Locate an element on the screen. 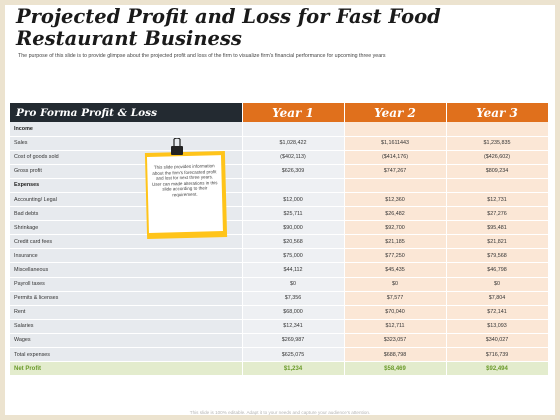 The width and height of the screenshot is (560, 420). year-2-value: $58,469 is located at coordinates (395, 369).